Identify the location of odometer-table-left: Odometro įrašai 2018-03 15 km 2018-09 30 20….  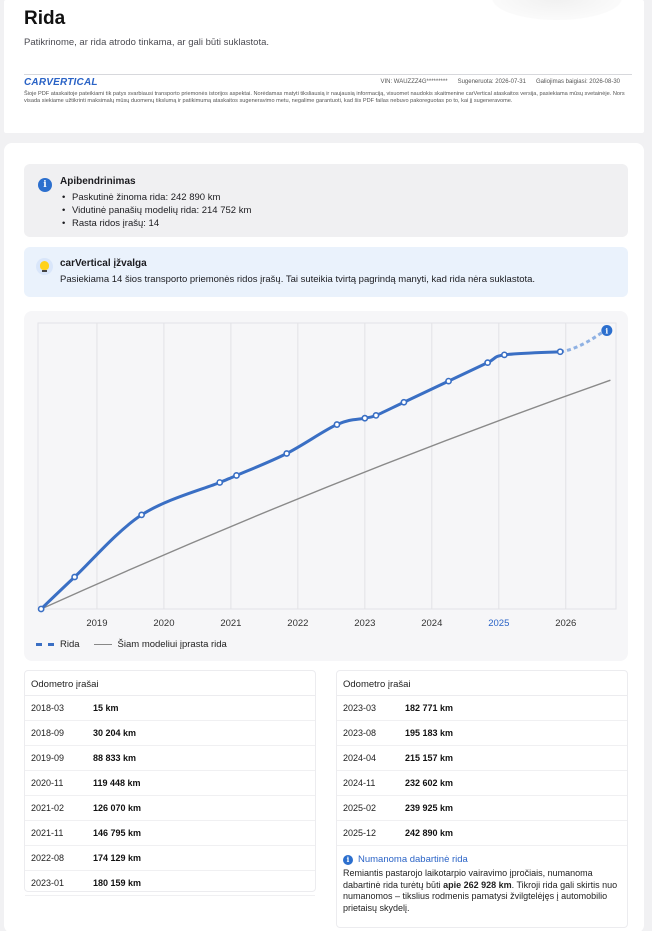
(170, 783).